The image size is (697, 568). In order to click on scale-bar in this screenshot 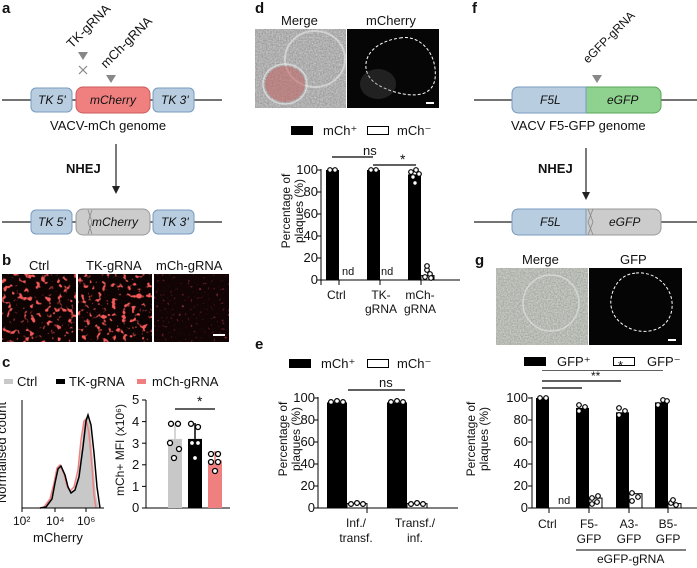, I will do `click(219, 335)`.